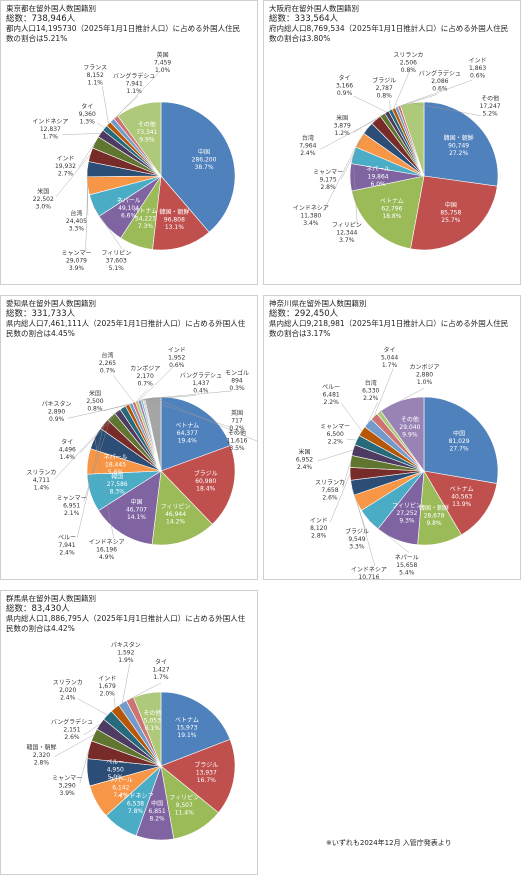  I want to click on slice-label: 7,658, so click(329, 490).